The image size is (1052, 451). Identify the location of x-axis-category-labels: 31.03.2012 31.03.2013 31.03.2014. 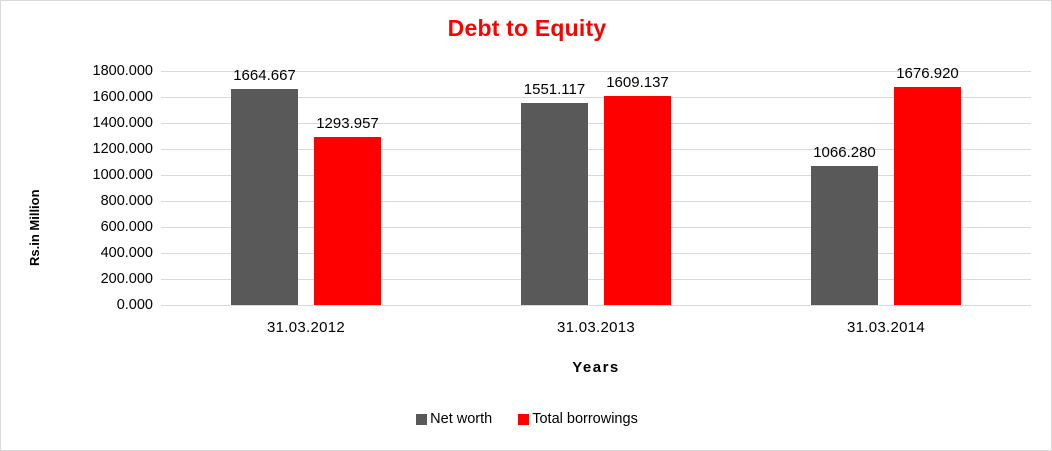
(596, 331).